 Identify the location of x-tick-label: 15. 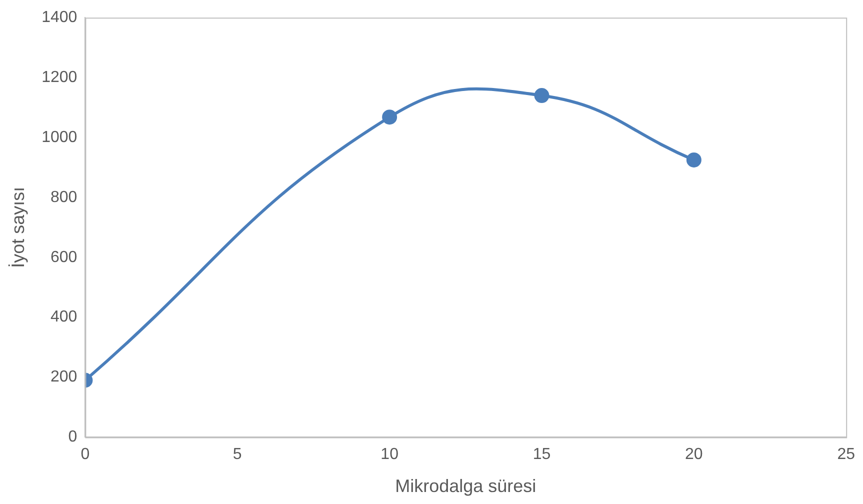
(541, 455).